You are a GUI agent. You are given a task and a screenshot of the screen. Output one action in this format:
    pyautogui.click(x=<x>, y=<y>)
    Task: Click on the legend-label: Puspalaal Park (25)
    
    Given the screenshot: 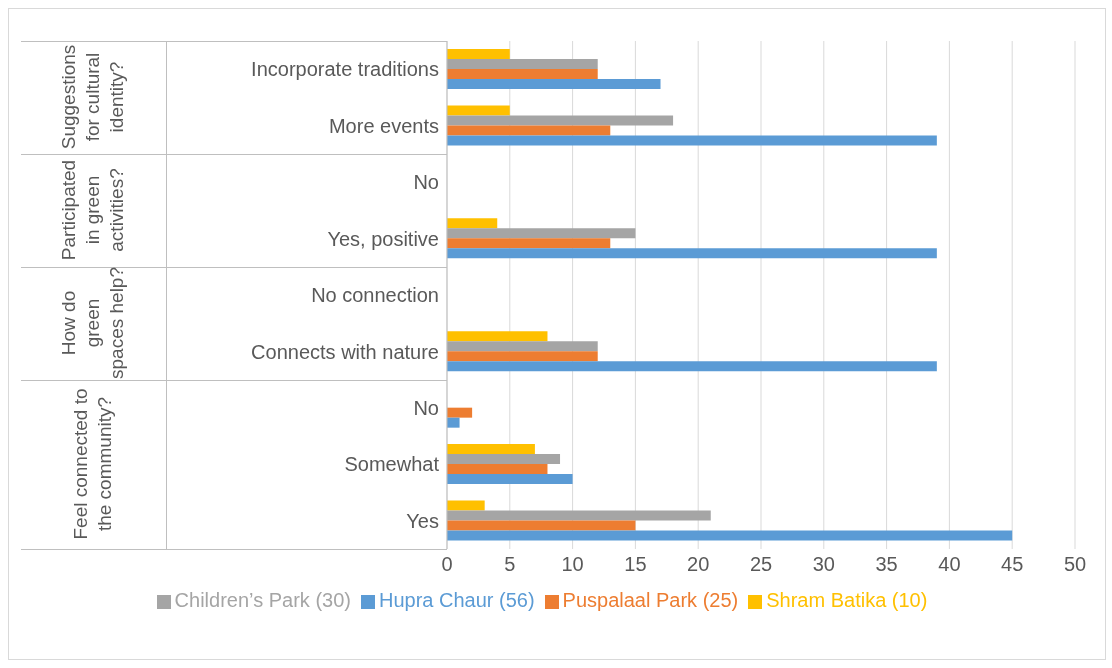 What is the action you would take?
    pyautogui.click(x=650, y=600)
    